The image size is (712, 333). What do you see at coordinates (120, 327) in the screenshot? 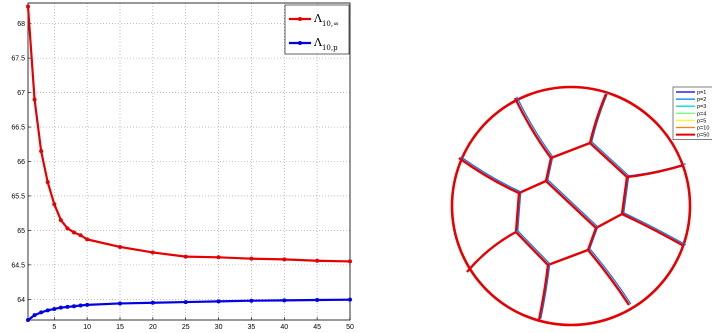
I see `x-tick-label: 15` at bounding box center [120, 327].